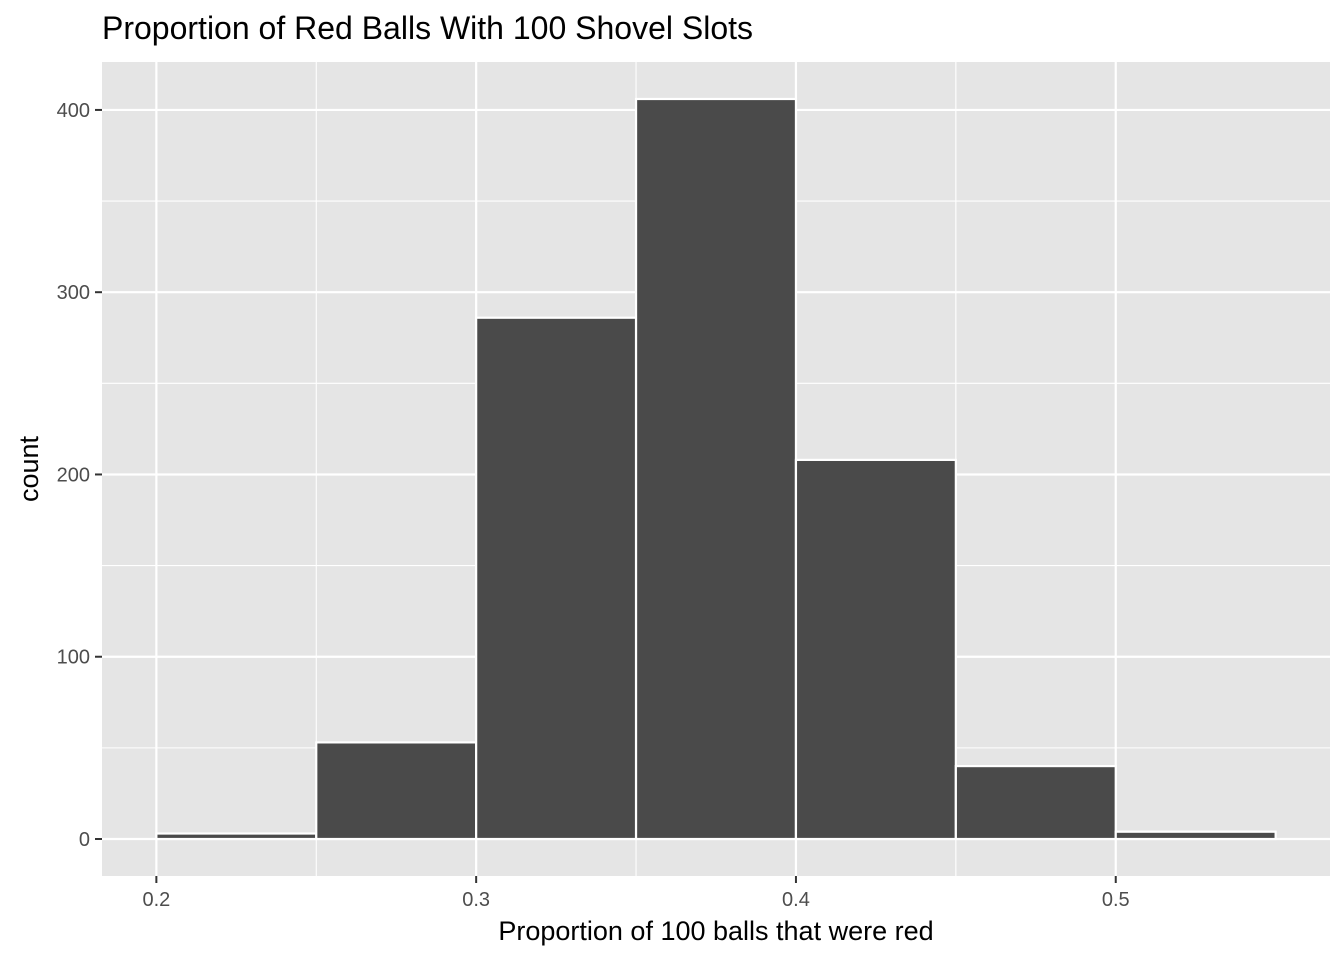 This screenshot has height=960, width=1344. What do you see at coordinates (156, 900) in the screenshot?
I see `x-tick-label: 0.2` at bounding box center [156, 900].